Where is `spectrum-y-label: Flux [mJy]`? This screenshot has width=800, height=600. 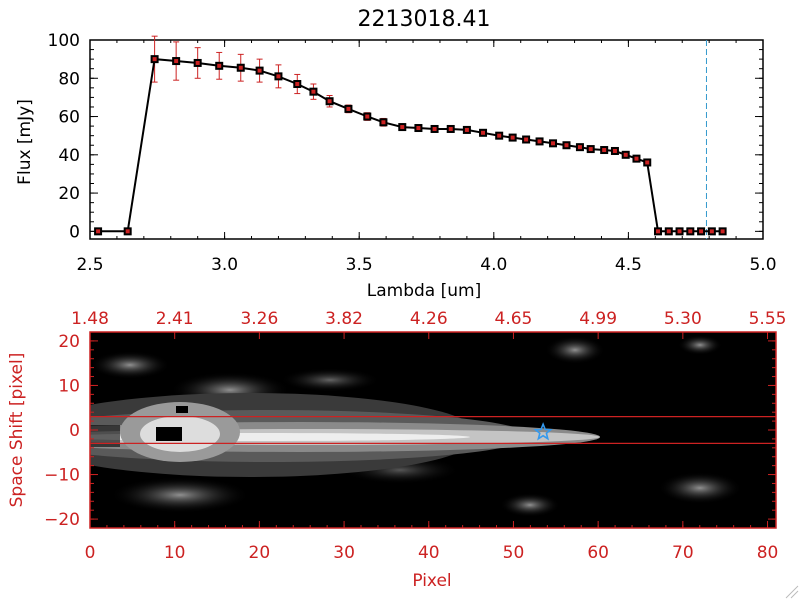 spectrum-y-label: Flux [mJy] is located at coordinates (25, 142).